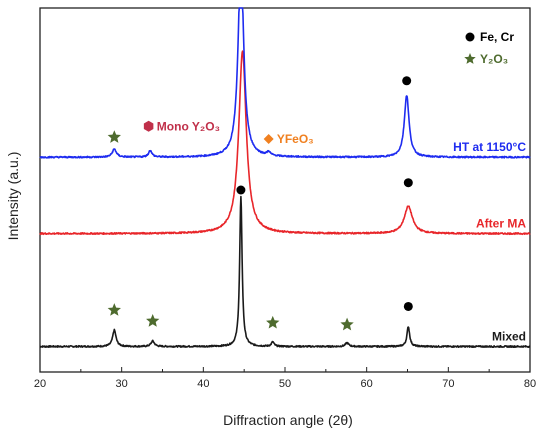 The image size is (550, 441). I want to click on x-tick-label: 80, so click(530, 384).